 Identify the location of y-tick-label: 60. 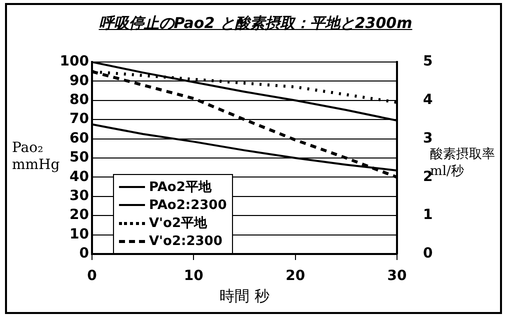
(80, 138).